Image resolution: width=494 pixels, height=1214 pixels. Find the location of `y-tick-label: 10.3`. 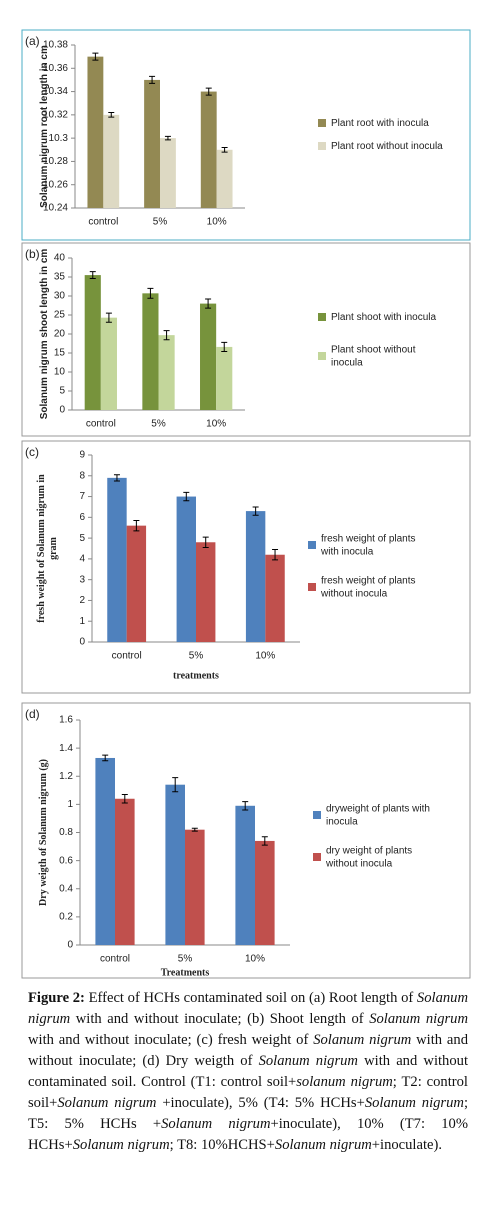

y-tick-label: 10.3 is located at coordinates (59, 138).